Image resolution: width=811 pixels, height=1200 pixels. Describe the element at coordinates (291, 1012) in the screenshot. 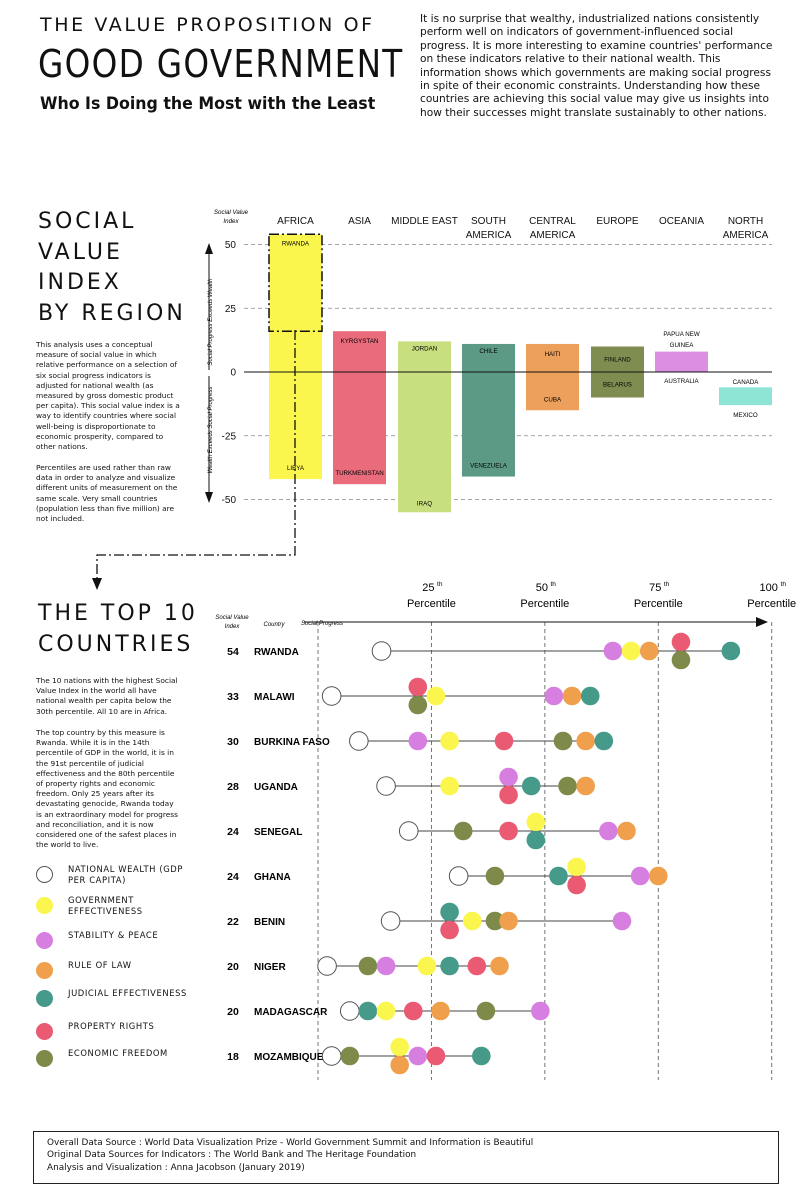

I see `row-country: MADAGASCAR` at that location.